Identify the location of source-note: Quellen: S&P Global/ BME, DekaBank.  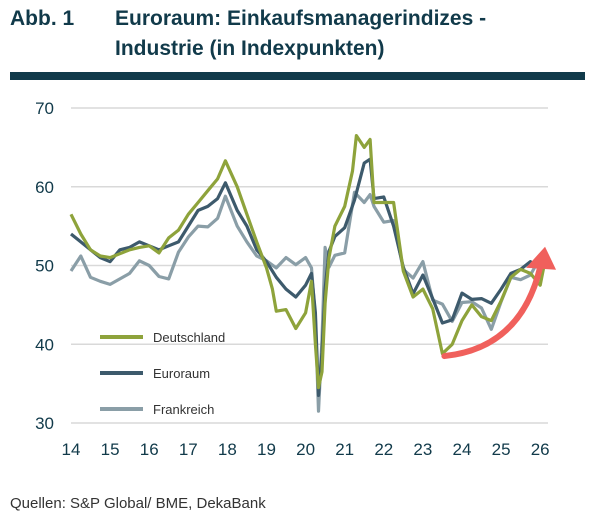
(138, 503).